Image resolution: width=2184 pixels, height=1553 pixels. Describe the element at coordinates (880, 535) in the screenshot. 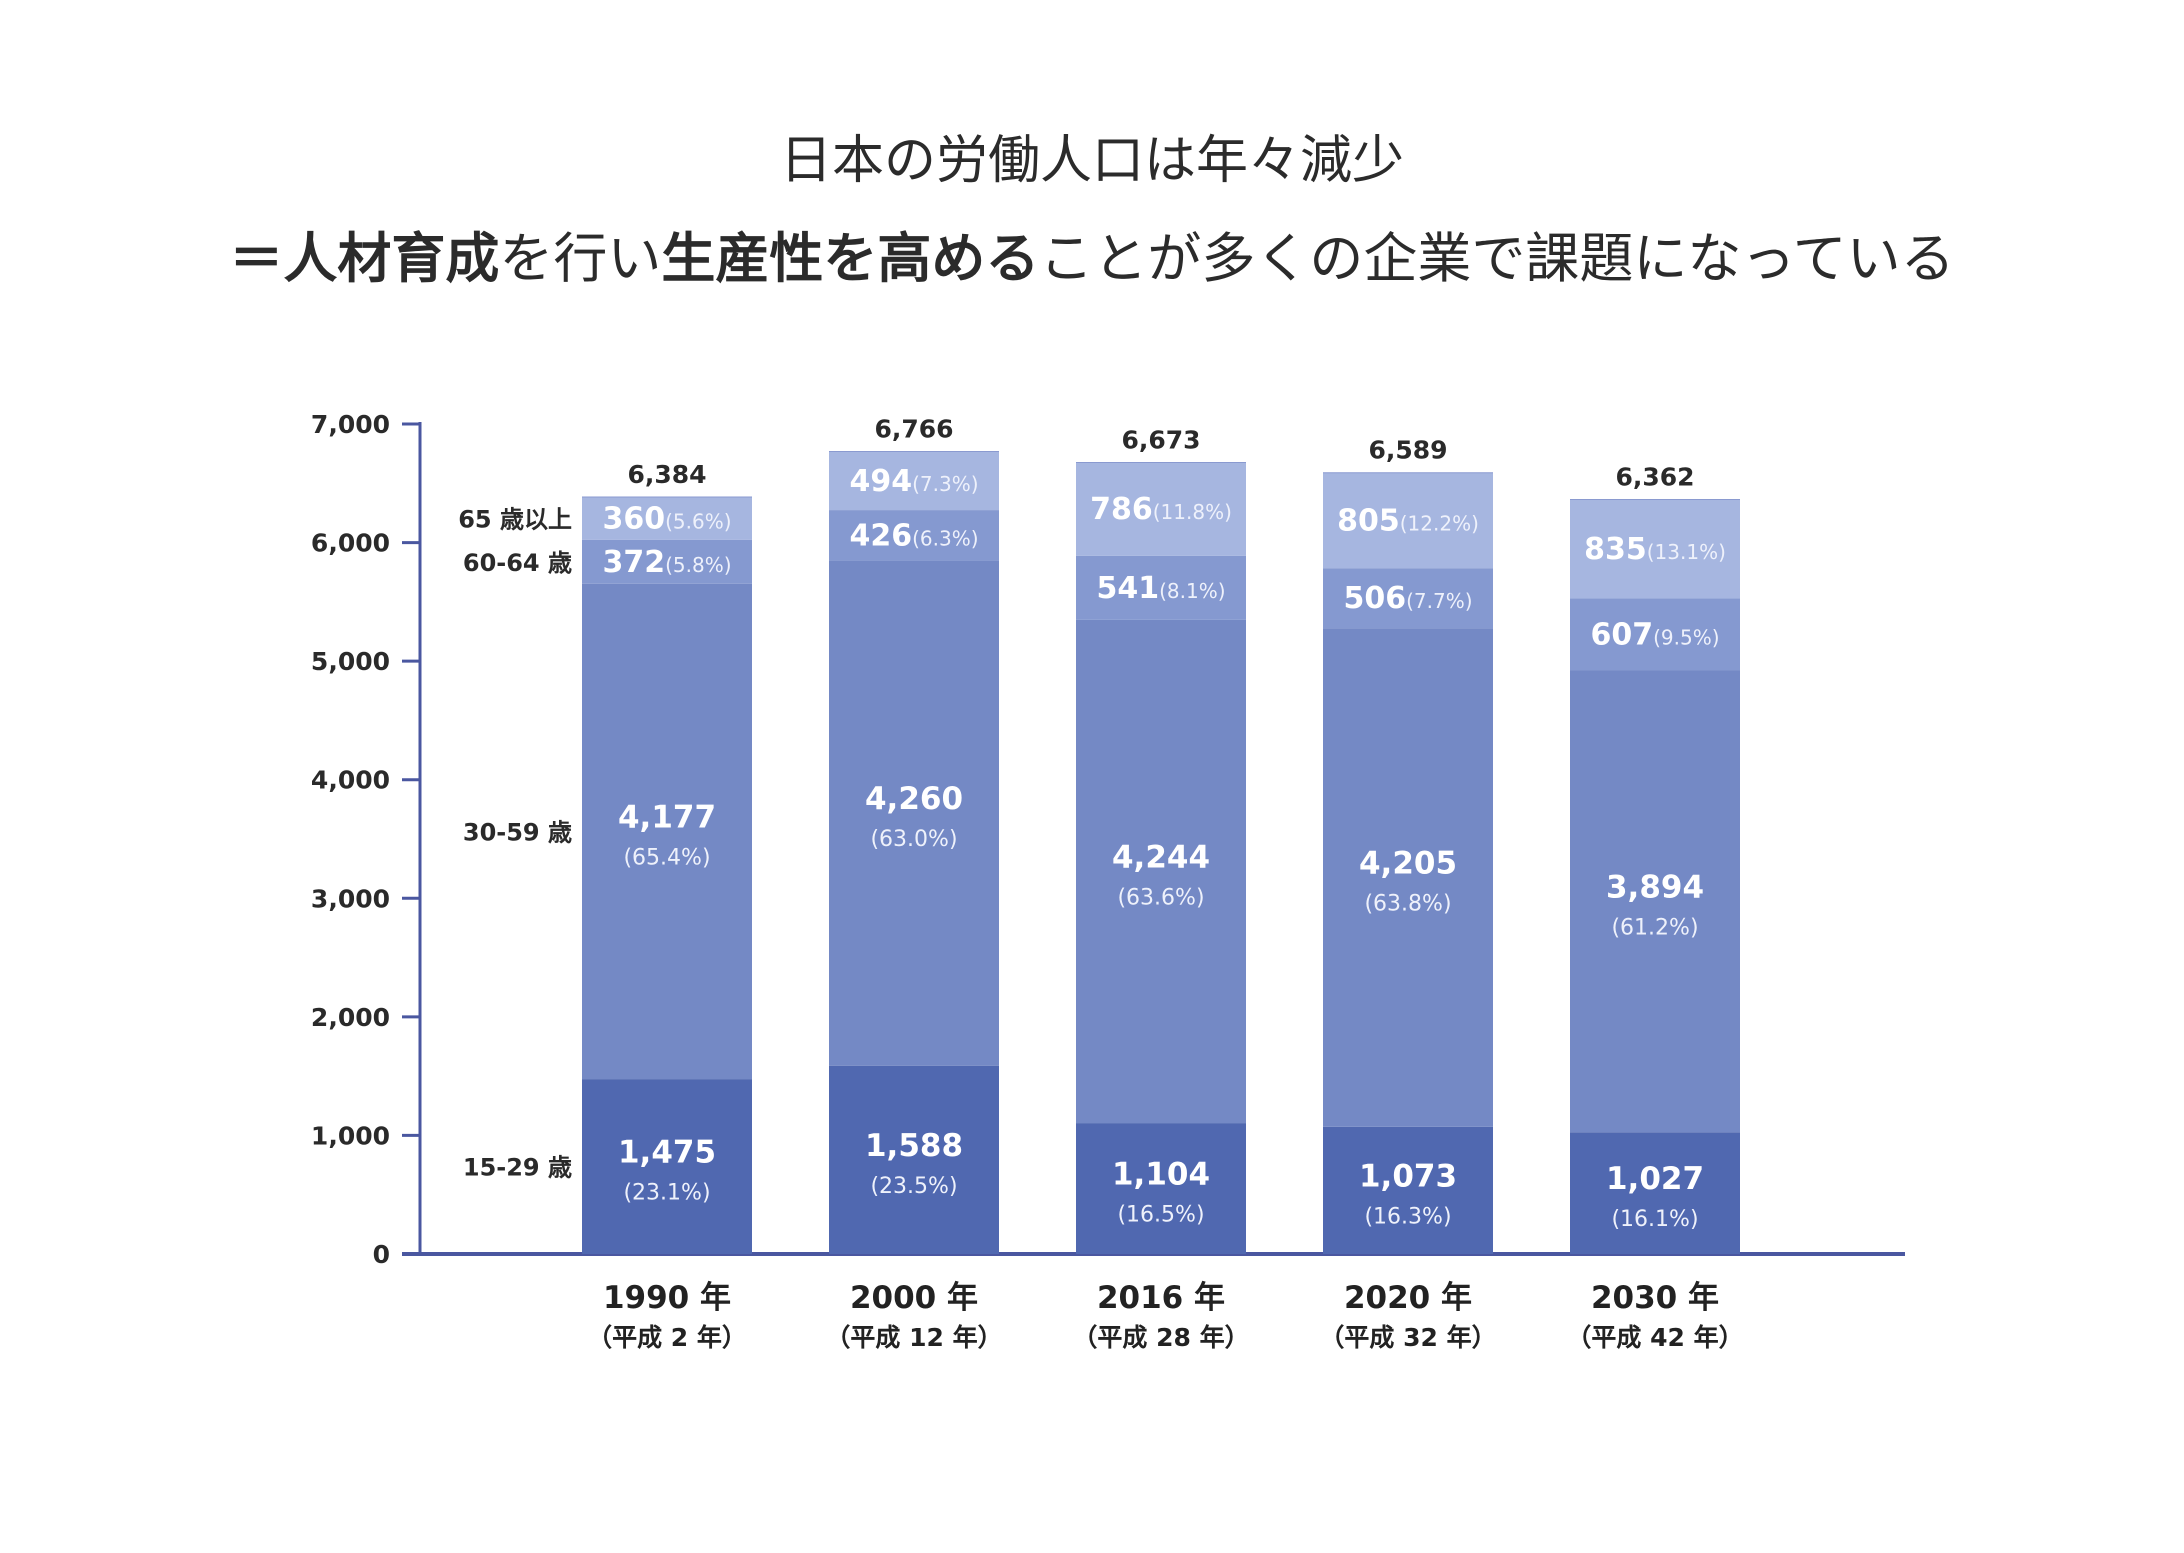

I see `segment-value-label: 426` at that location.